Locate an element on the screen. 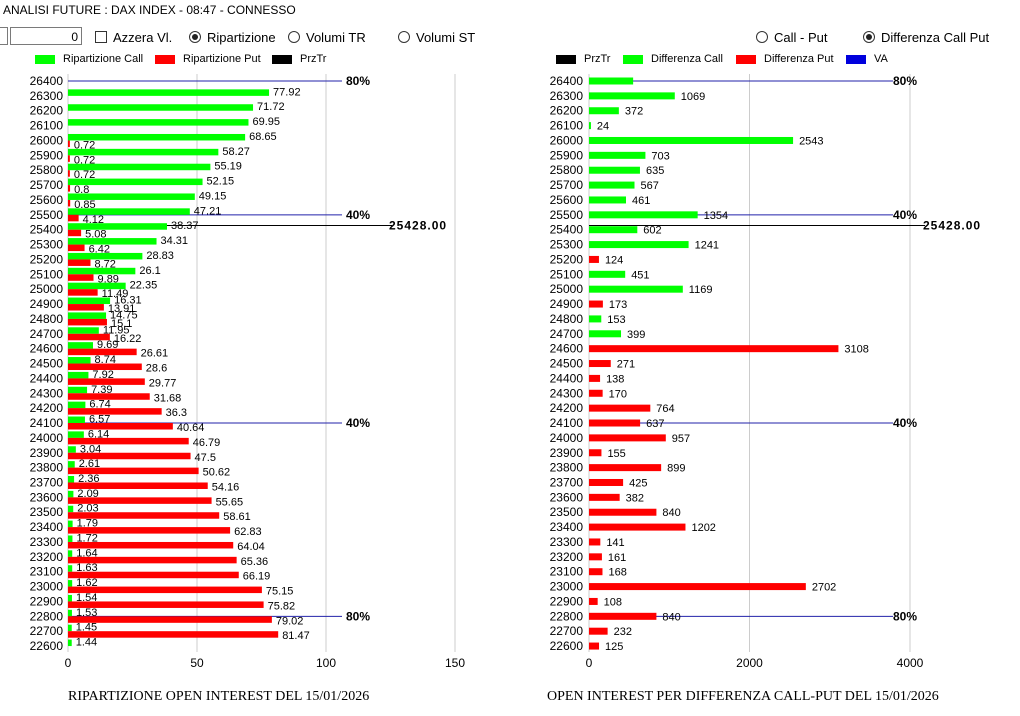 The height and width of the screenshot is (716, 1020). azzera-checkbox: Azzera Vl. is located at coordinates (133, 37).